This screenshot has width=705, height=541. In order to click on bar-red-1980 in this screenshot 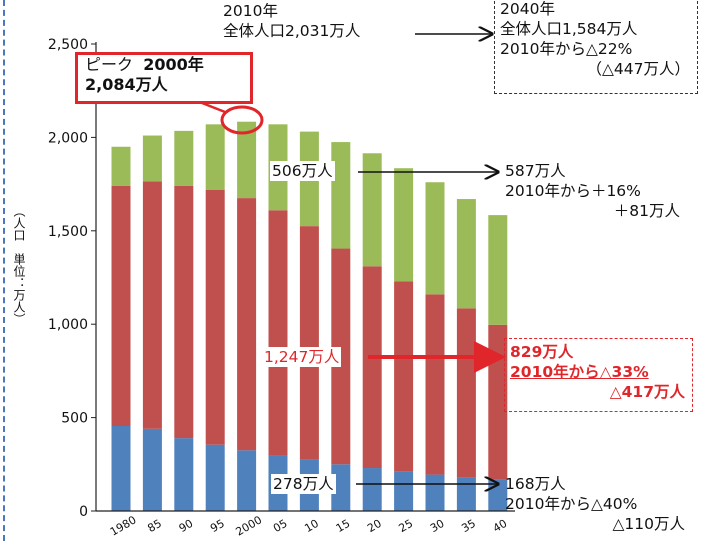, I will do `click(121, 306)`.